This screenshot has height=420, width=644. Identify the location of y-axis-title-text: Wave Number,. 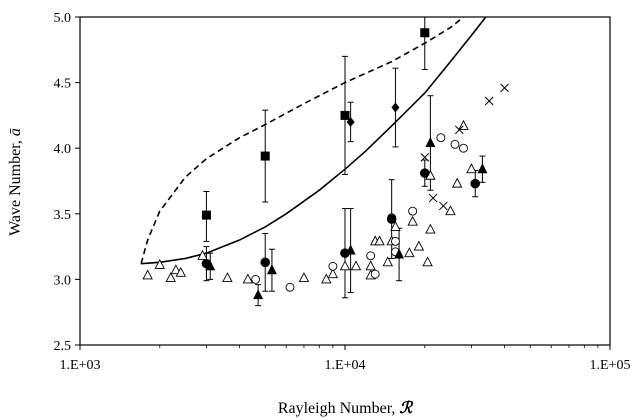
(15, 186).